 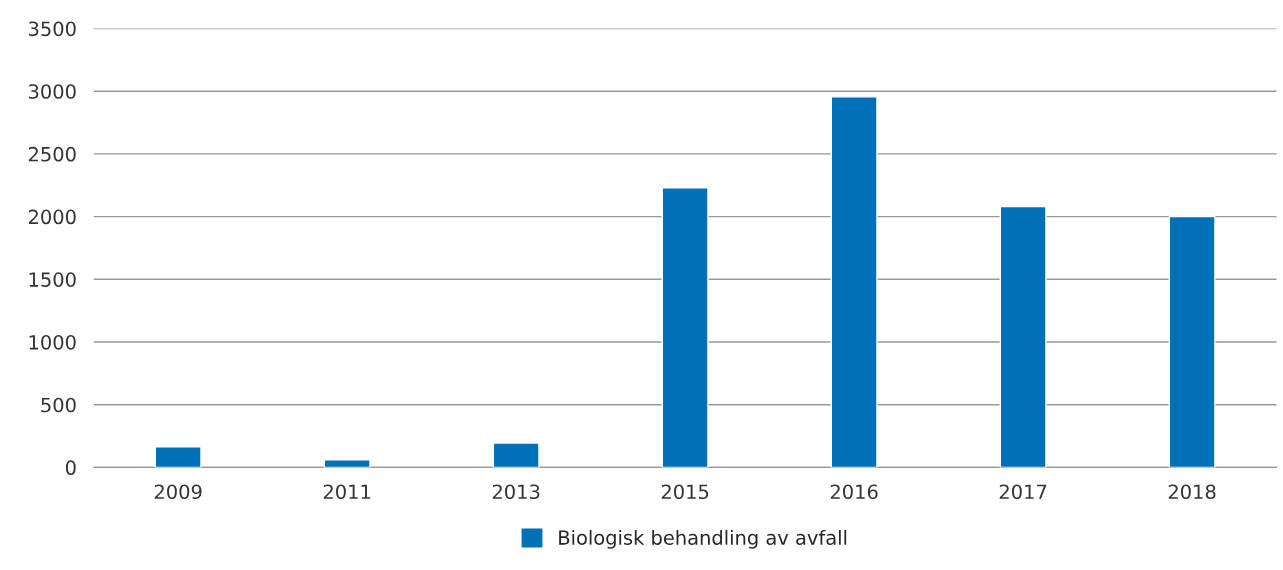 What do you see at coordinates (70, 468) in the screenshot?
I see `y-tick-label: 0` at bounding box center [70, 468].